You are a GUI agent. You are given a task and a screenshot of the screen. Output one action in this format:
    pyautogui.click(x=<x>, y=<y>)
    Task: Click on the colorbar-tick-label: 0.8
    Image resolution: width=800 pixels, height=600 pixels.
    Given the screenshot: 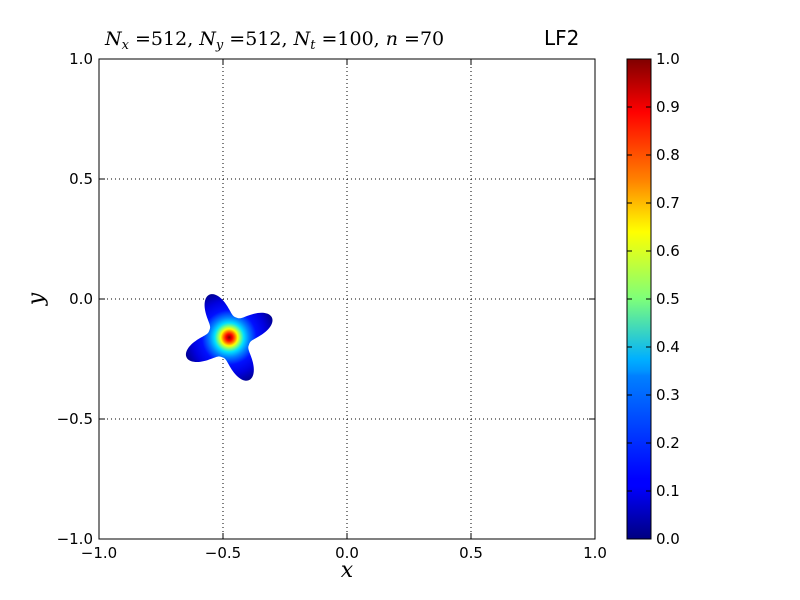 What is the action you would take?
    pyautogui.click(x=668, y=155)
    